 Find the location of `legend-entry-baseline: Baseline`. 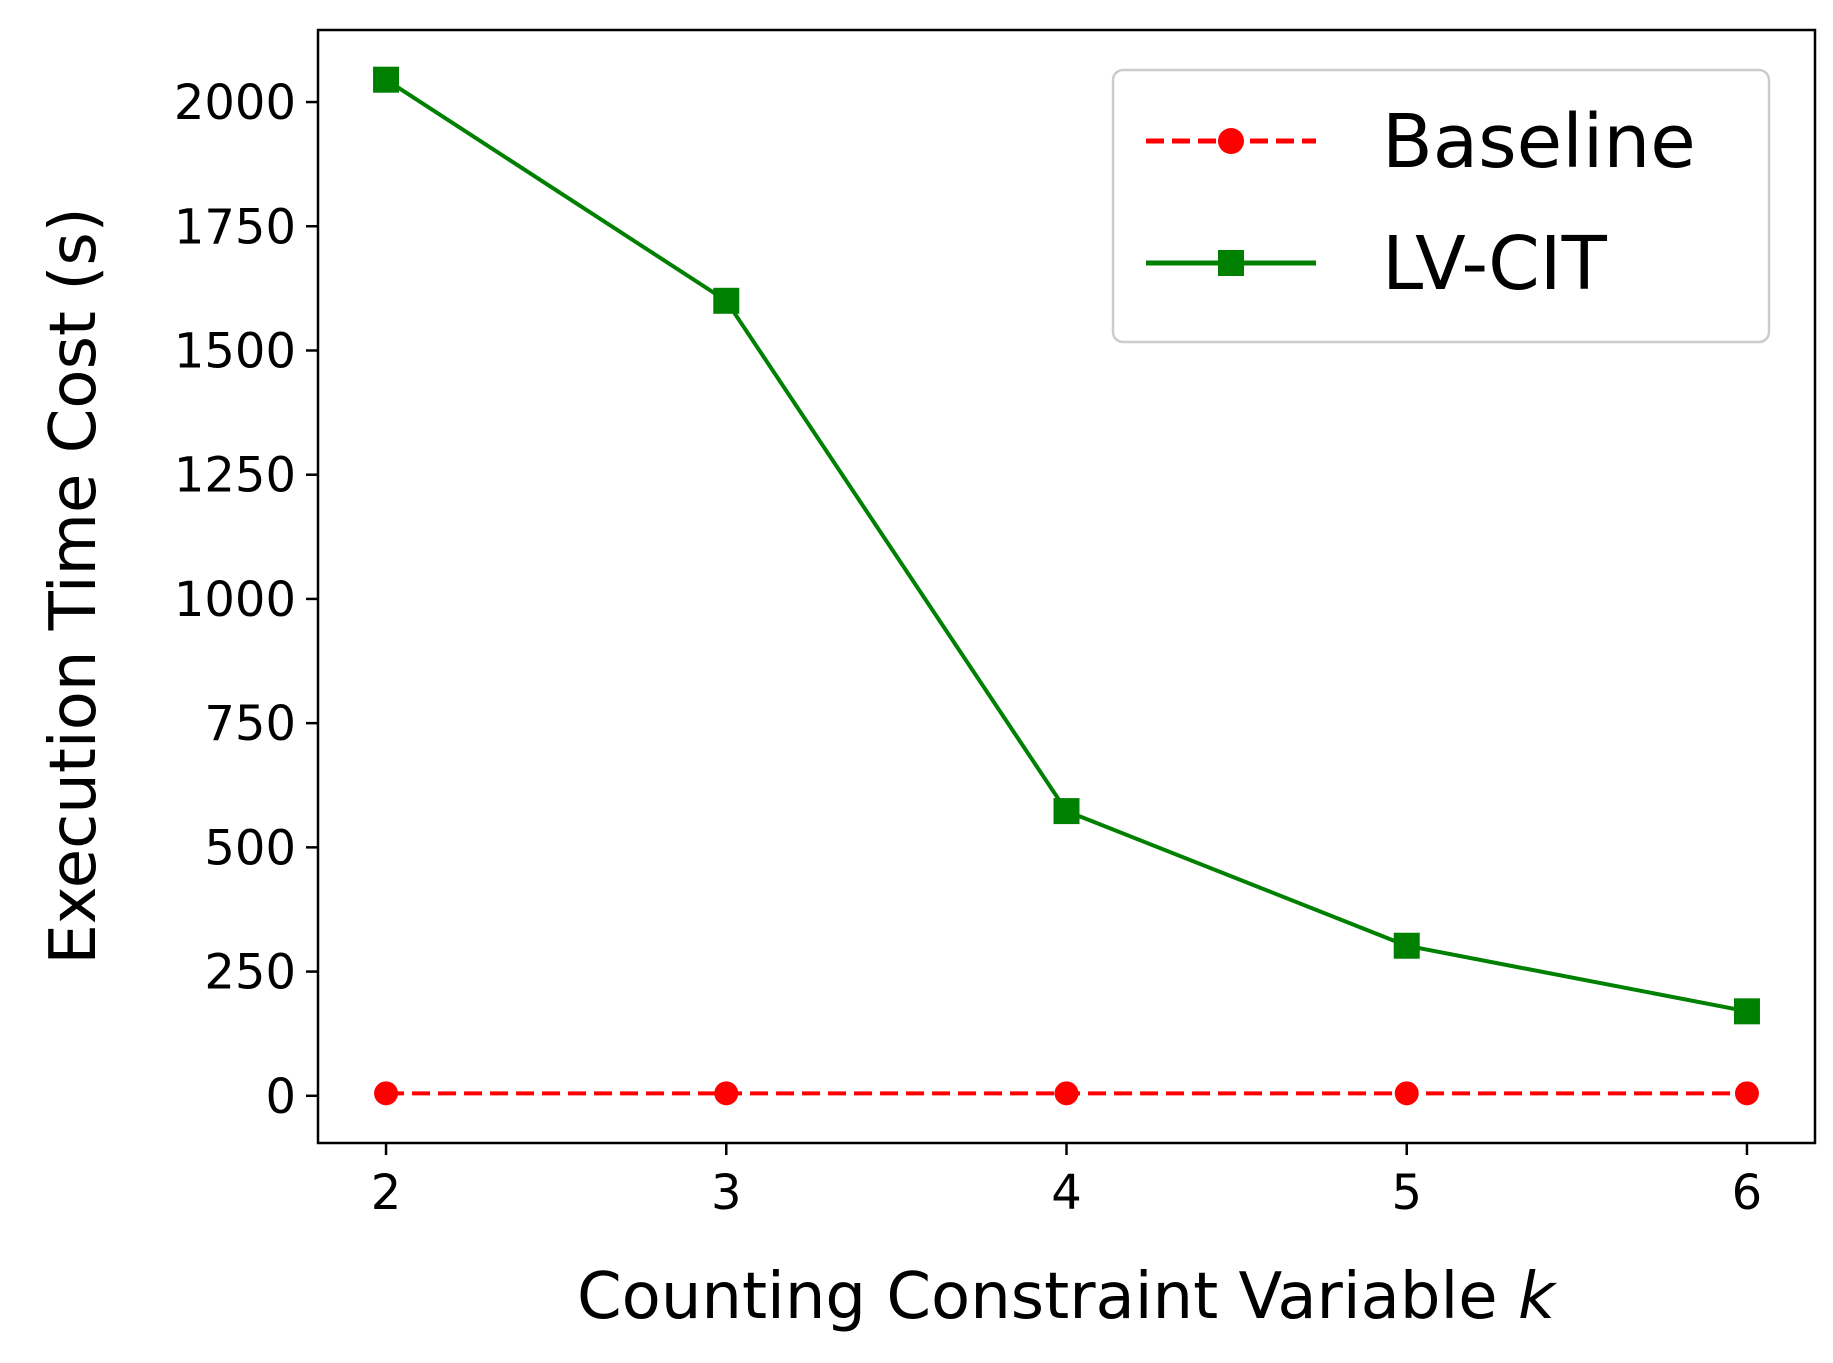

legend-entry-baseline: Baseline is located at coordinates (1421, 142).